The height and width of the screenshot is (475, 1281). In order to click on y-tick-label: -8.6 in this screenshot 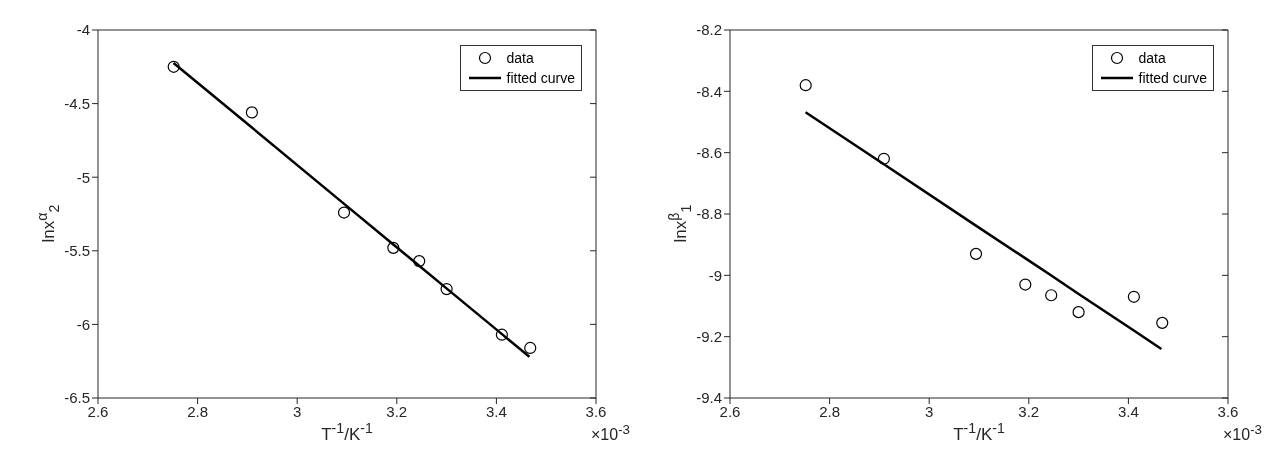, I will do `click(709, 152)`.